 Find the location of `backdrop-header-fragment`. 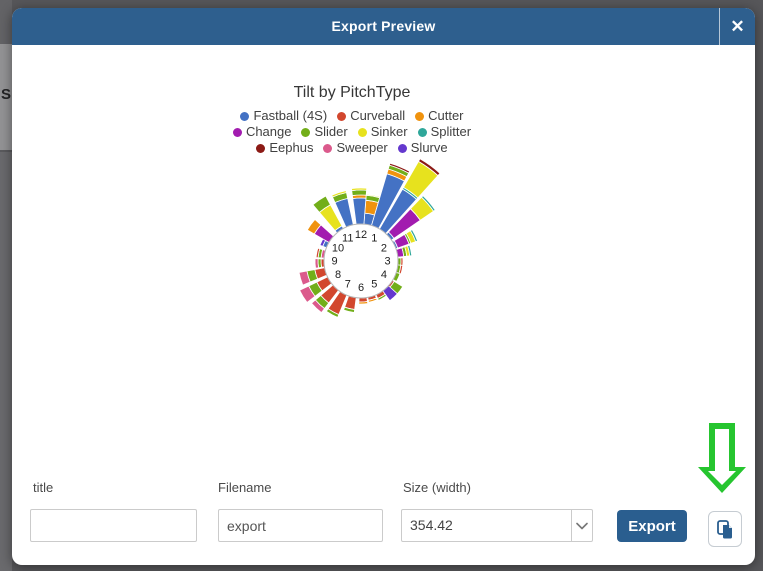

backdrop-header-fragment is located at coordinates (6, 22).